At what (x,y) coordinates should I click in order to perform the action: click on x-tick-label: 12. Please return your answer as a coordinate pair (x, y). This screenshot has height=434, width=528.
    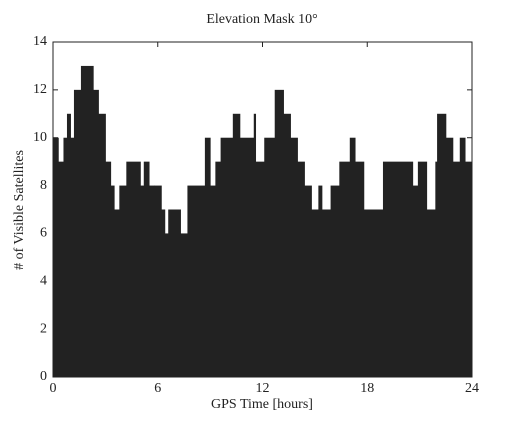
    Looking at the image, I should click on (263, 388).